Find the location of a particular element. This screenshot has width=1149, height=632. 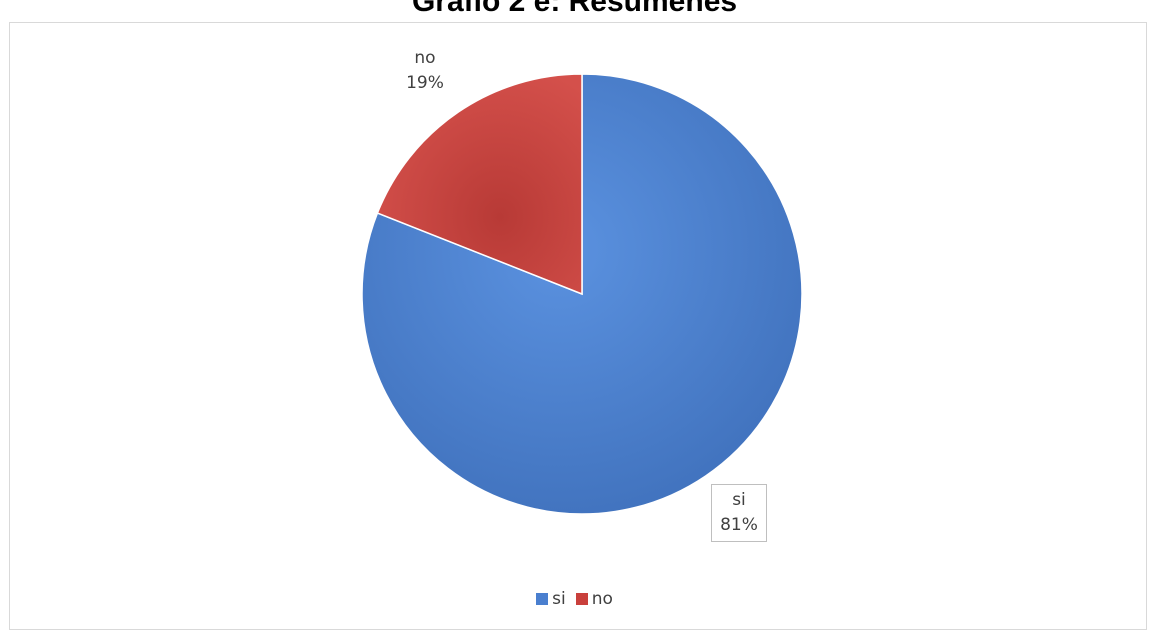

legend-label-no: no is located at coordinates (602, 599).